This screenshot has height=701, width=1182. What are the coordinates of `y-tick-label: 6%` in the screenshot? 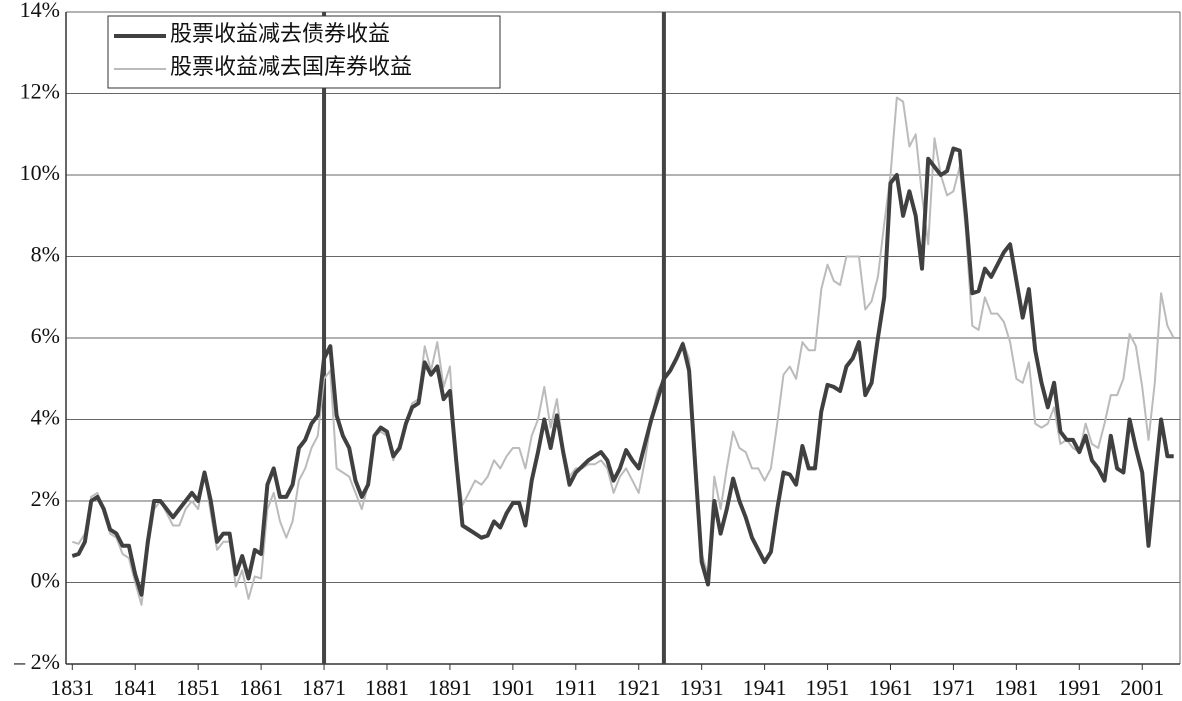 It's located at (45, 335).